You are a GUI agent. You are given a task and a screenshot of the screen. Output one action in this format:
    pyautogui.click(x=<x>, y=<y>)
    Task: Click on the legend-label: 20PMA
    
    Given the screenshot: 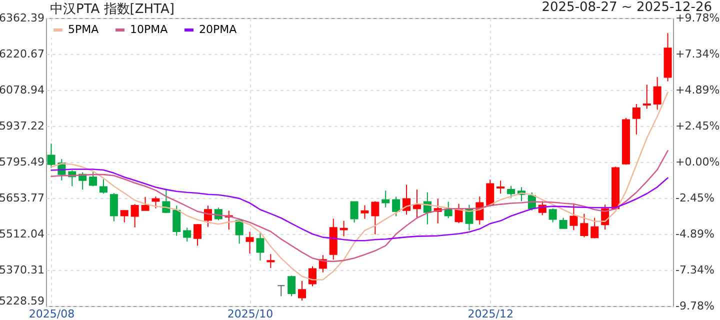 What is the action you would take?
    pyautogui.click(x=218, y=29)
    